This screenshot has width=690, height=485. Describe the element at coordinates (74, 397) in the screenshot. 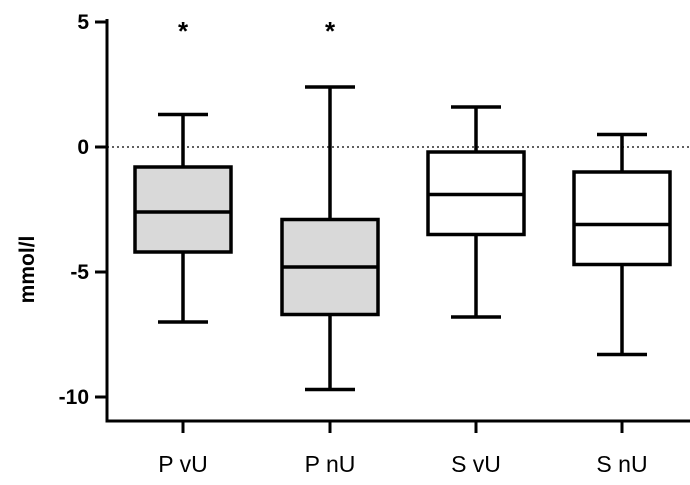

I see `y-tick-label: -10` at that location.